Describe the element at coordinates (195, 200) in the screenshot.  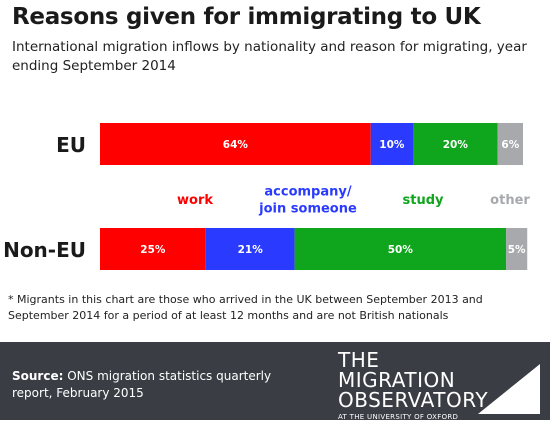
I see `legend-entry: work` at that location.